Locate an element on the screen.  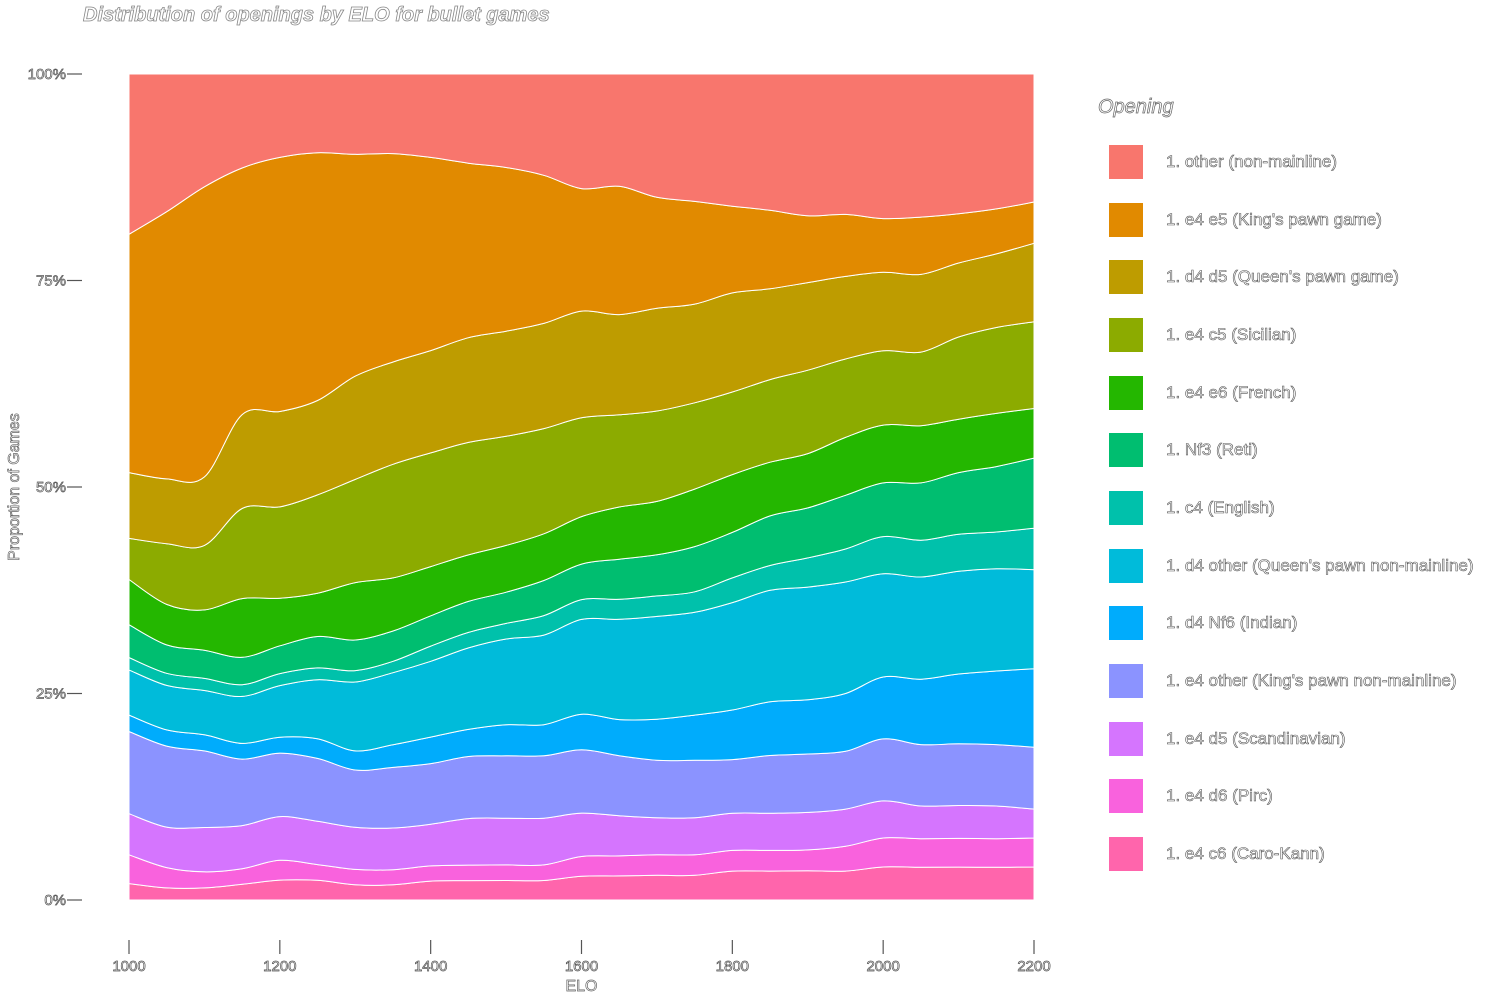
legend-item-1-d4-d5-queen-s-pawn-game: 1. d4 d5 (Queen's pawn game) is located at coordinates (1286, 277).